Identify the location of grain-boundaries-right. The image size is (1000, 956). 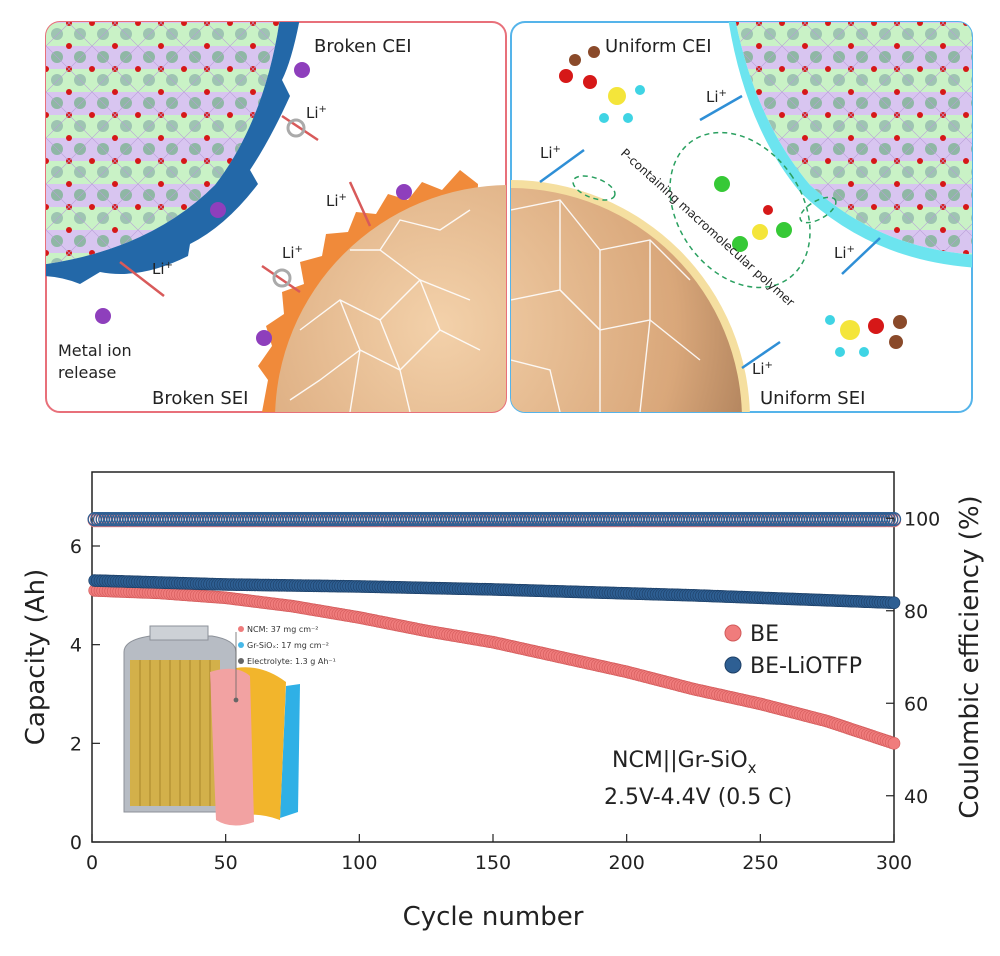
(606, 305).